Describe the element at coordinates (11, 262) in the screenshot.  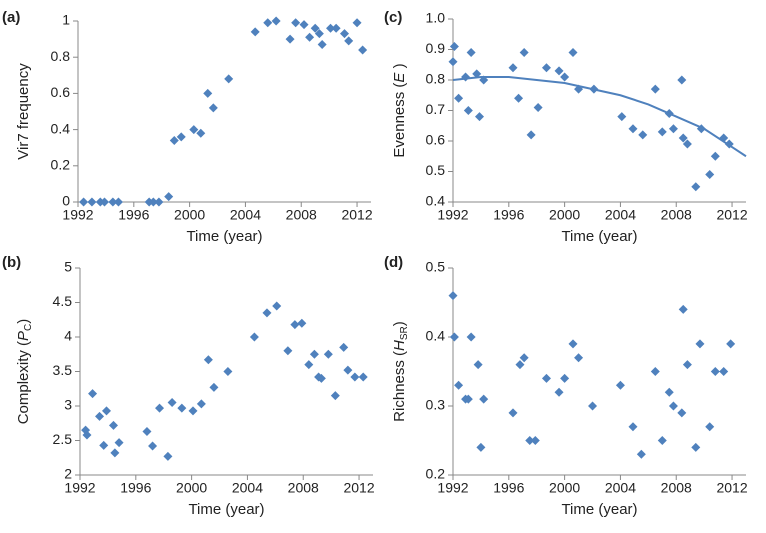
I see `panel-label: (b)` at that location.